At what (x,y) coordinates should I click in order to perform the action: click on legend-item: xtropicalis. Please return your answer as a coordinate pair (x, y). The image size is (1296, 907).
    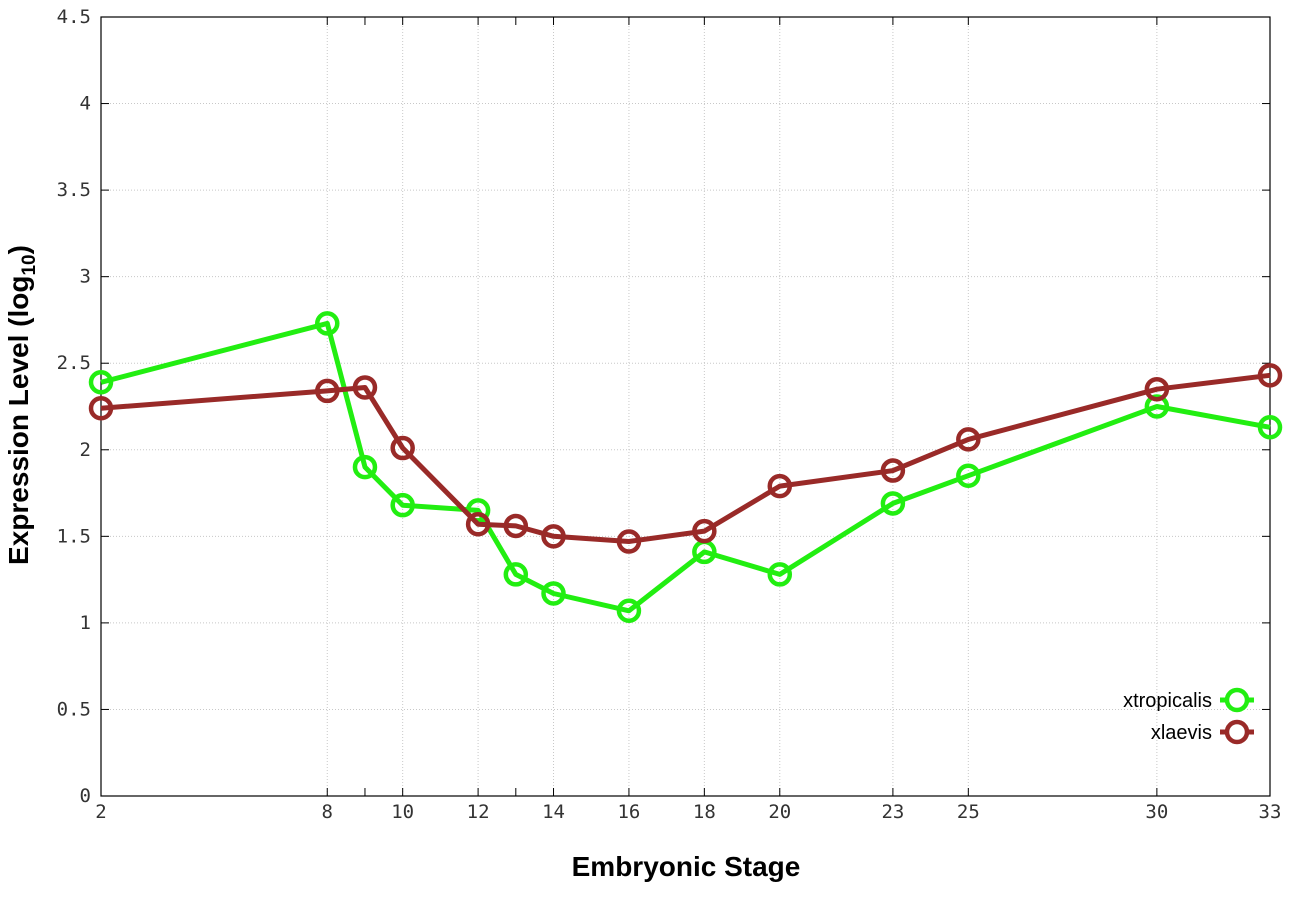
    Looking at the image, I should click on (1188, 700).